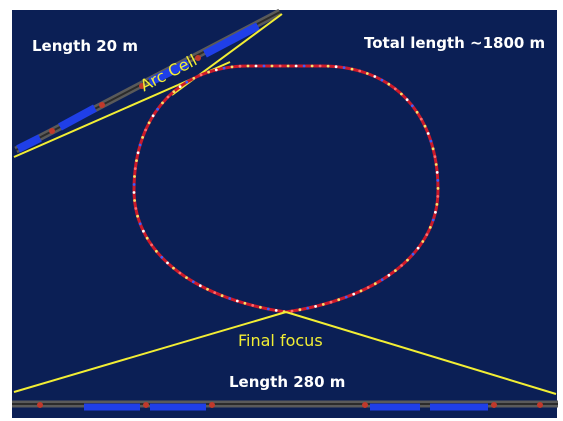  What do you see at coordinates (287, 382) in the screenshot?
I see `final-focus-length-label: Length 280 m` at bounding box center [287, 382].